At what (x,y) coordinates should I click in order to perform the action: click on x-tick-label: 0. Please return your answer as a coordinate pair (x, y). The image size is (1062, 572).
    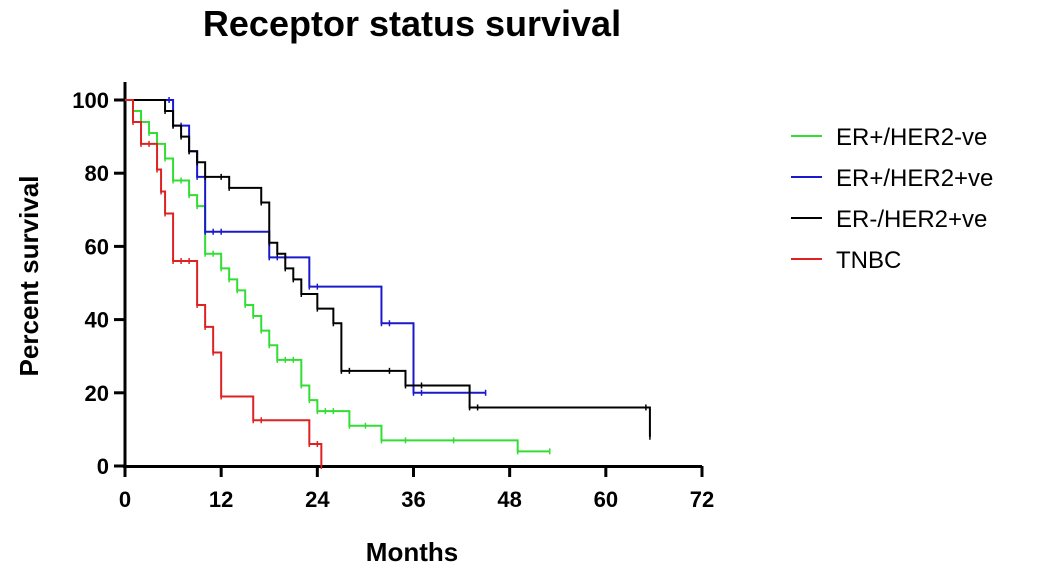
    Looking at the image, I should click on (125, 499).